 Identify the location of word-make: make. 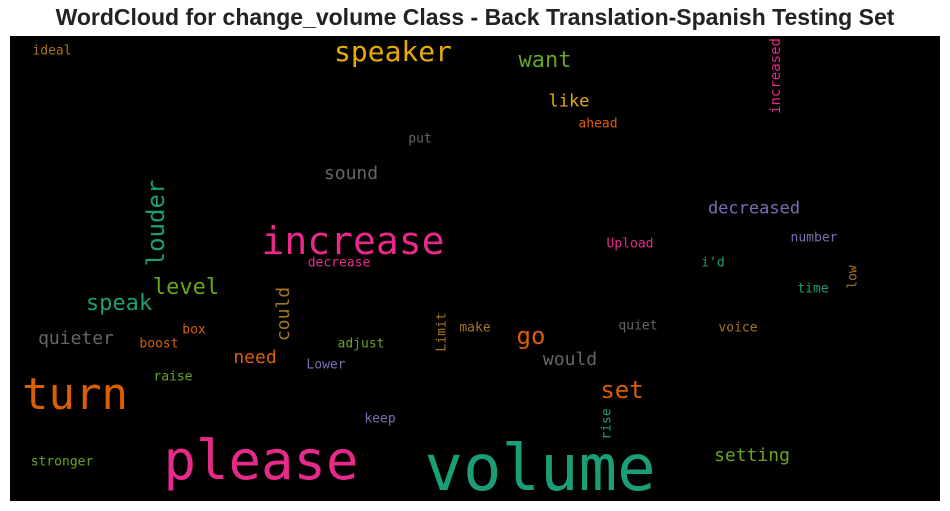
(475, 328).